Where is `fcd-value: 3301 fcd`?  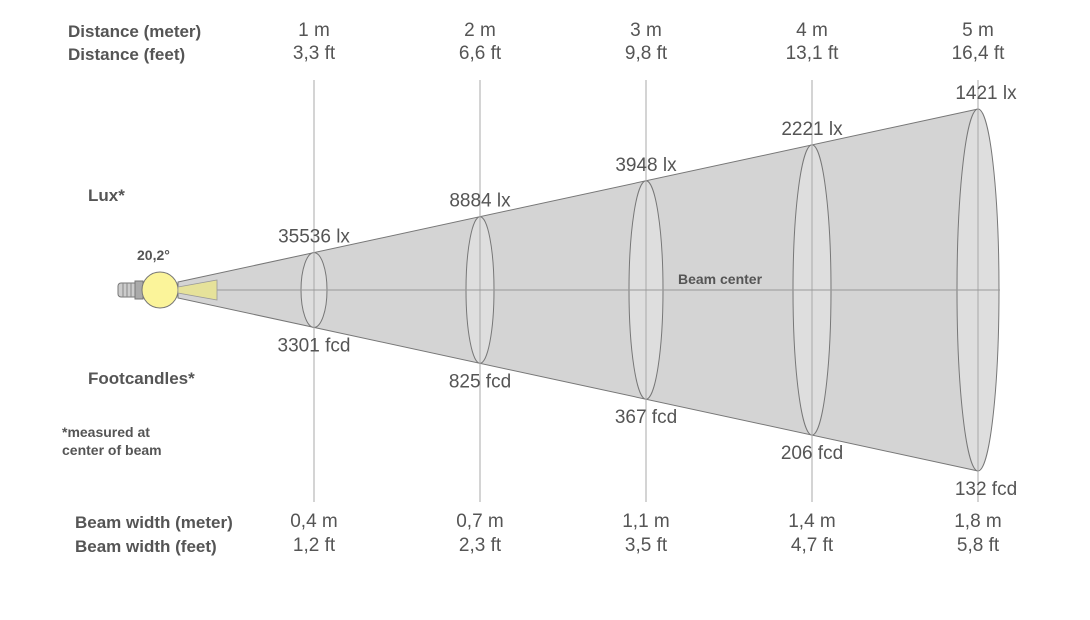
fcd-value: 3301 fcd is located at coordinates (314, 345).